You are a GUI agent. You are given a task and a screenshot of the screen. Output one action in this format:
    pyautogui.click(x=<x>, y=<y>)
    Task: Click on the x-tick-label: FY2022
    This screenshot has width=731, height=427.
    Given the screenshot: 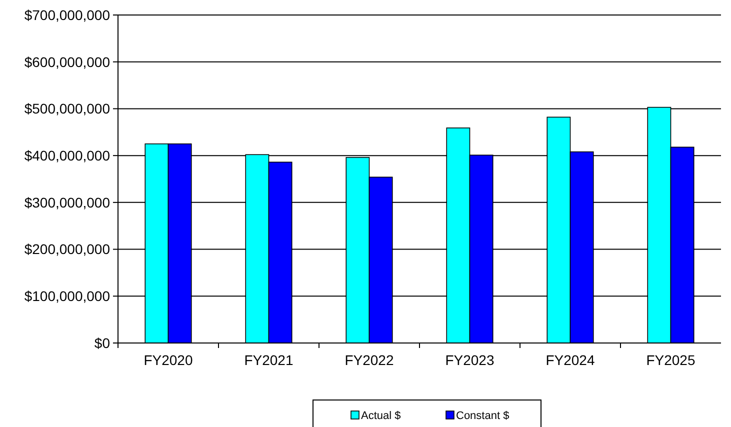 What is the action you would take?
    pyautogui.click(x=369, y=360)
    